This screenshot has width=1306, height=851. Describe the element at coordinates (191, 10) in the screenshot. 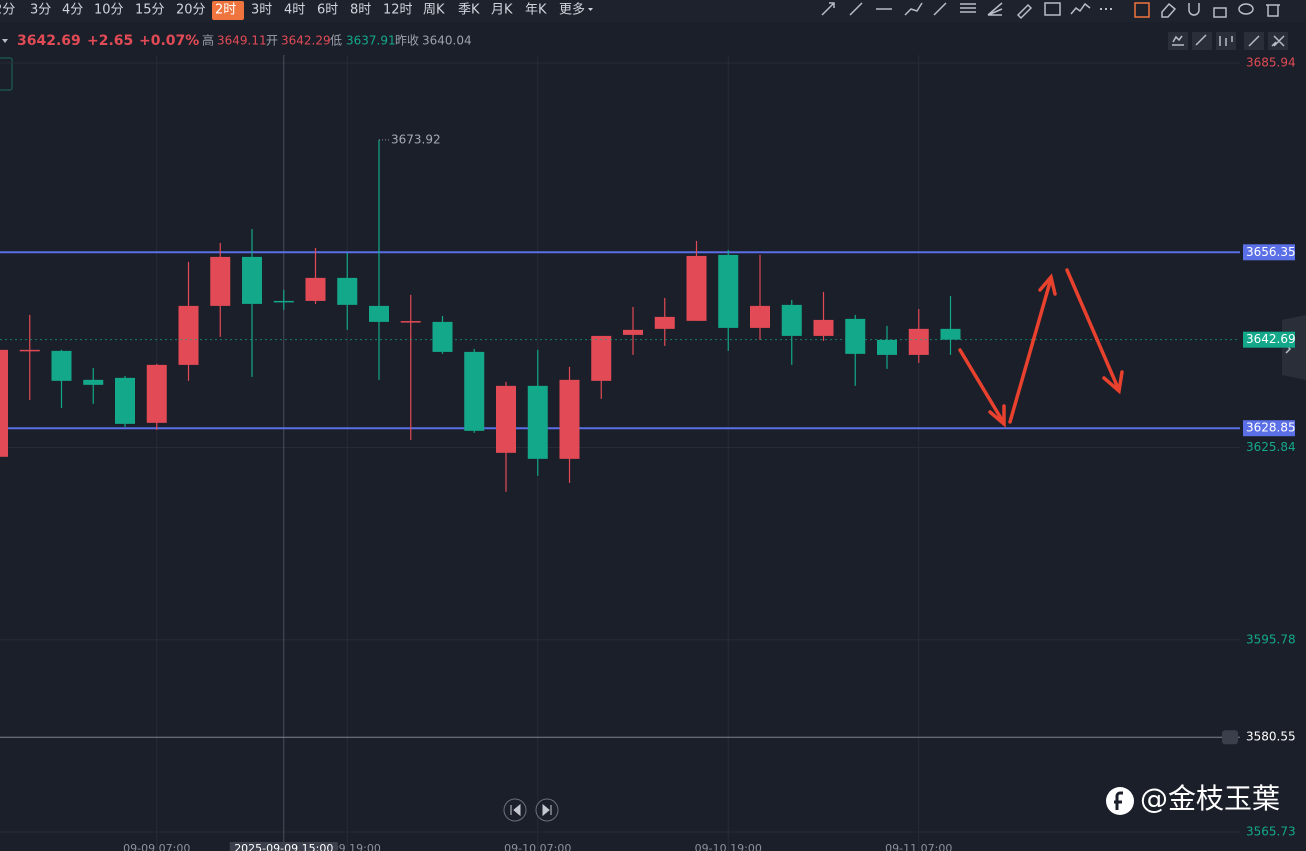

I see `interval: 20分` at that location.